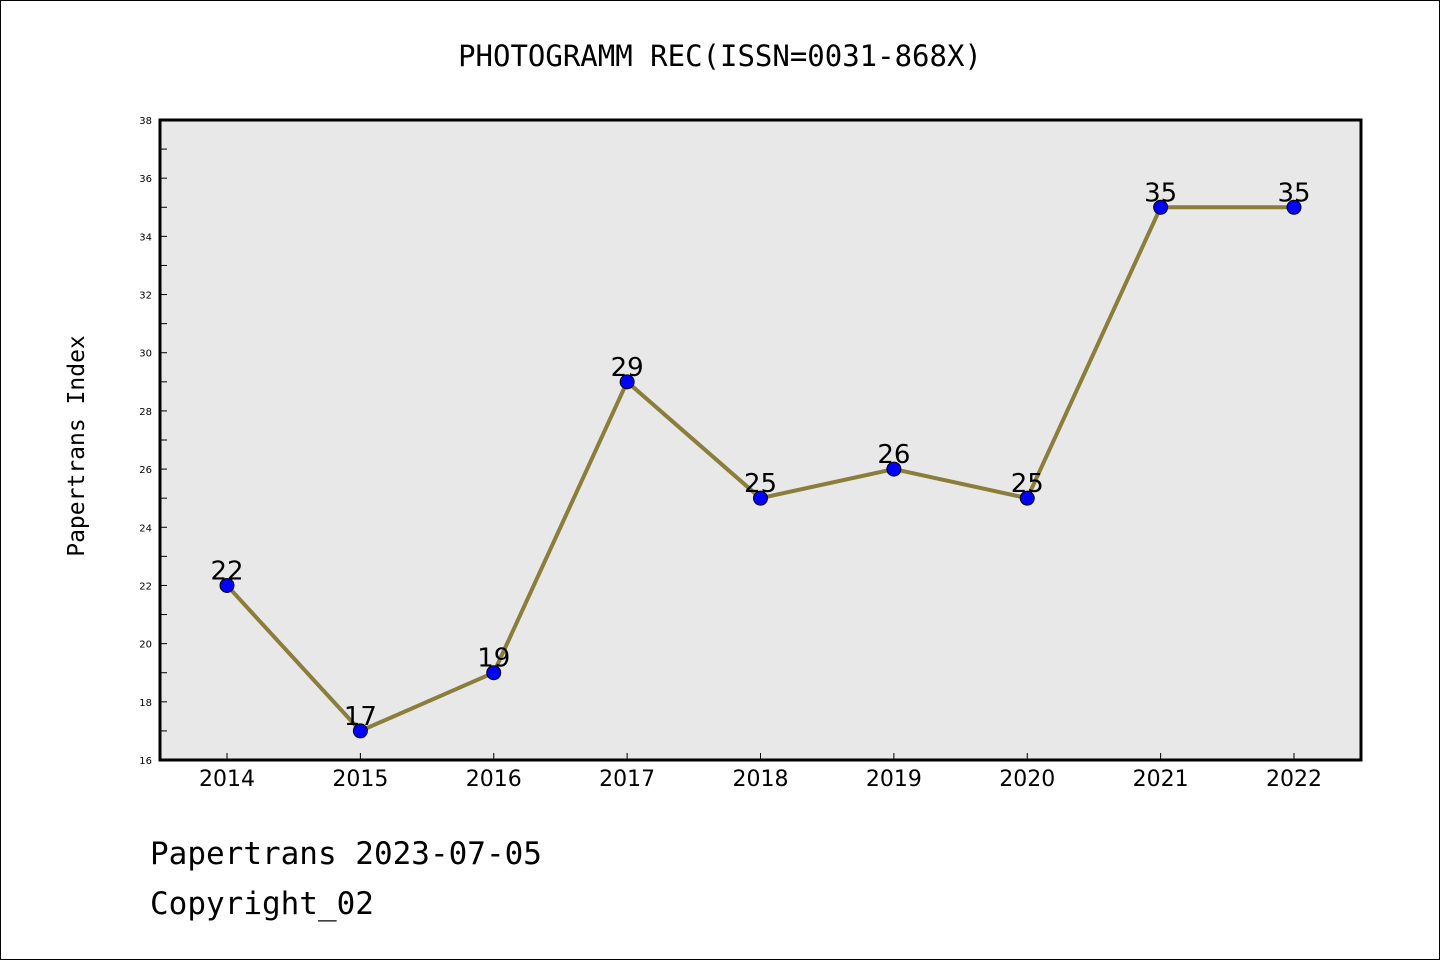 The height and width of the screenshot is (960, 1440). What do you see at coordinates (145, 470) in the screenshot?
I see `y-tick-label: 26` at bounding box center [145, 470].